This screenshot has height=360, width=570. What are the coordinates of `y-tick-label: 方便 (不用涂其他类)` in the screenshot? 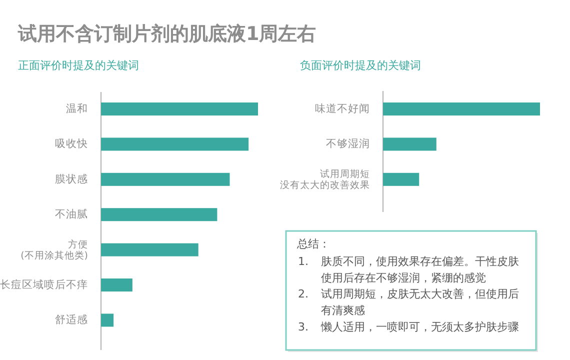 It's located at (54, 249).